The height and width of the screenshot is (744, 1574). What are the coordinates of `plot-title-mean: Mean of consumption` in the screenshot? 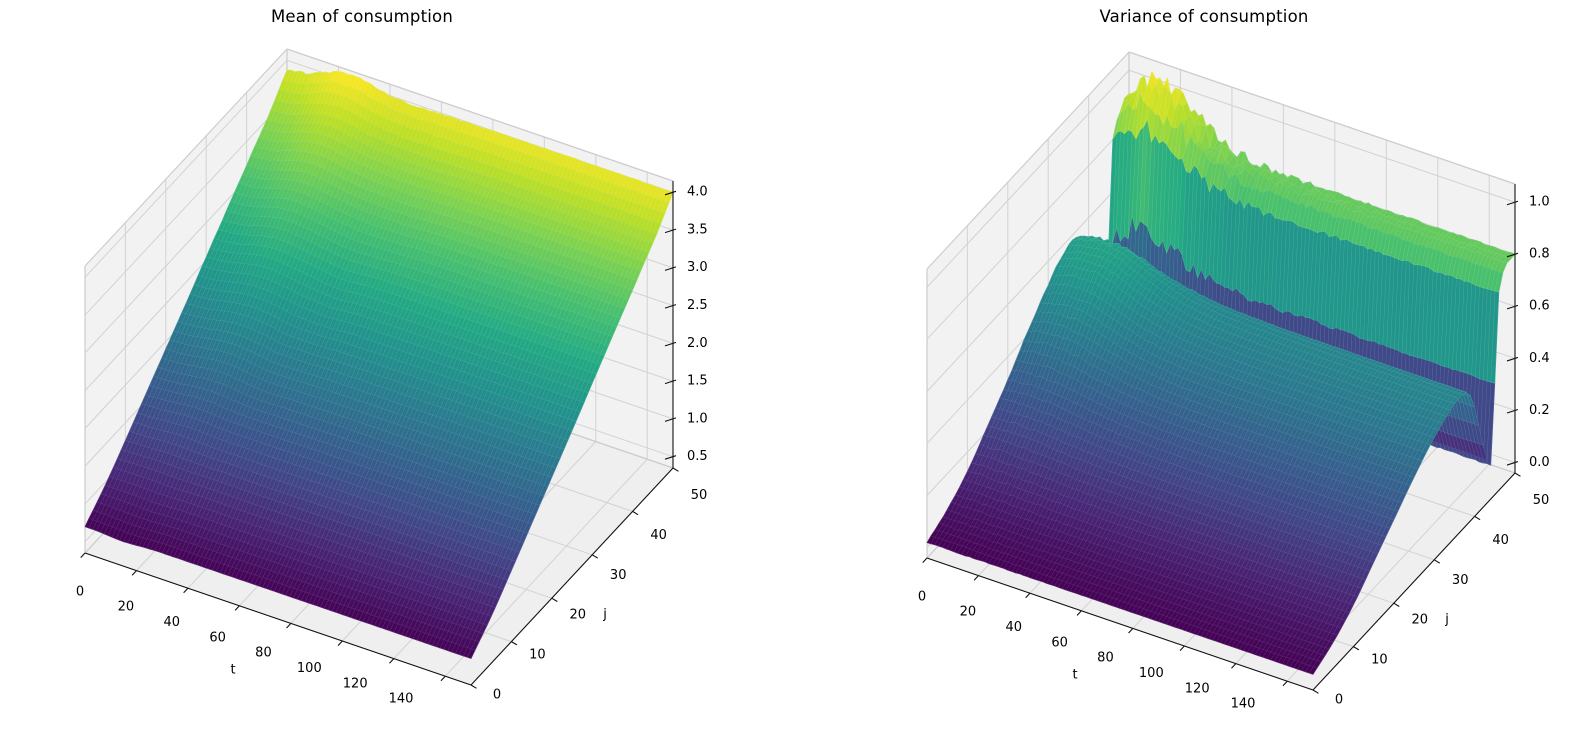 It's located at (362, 16).